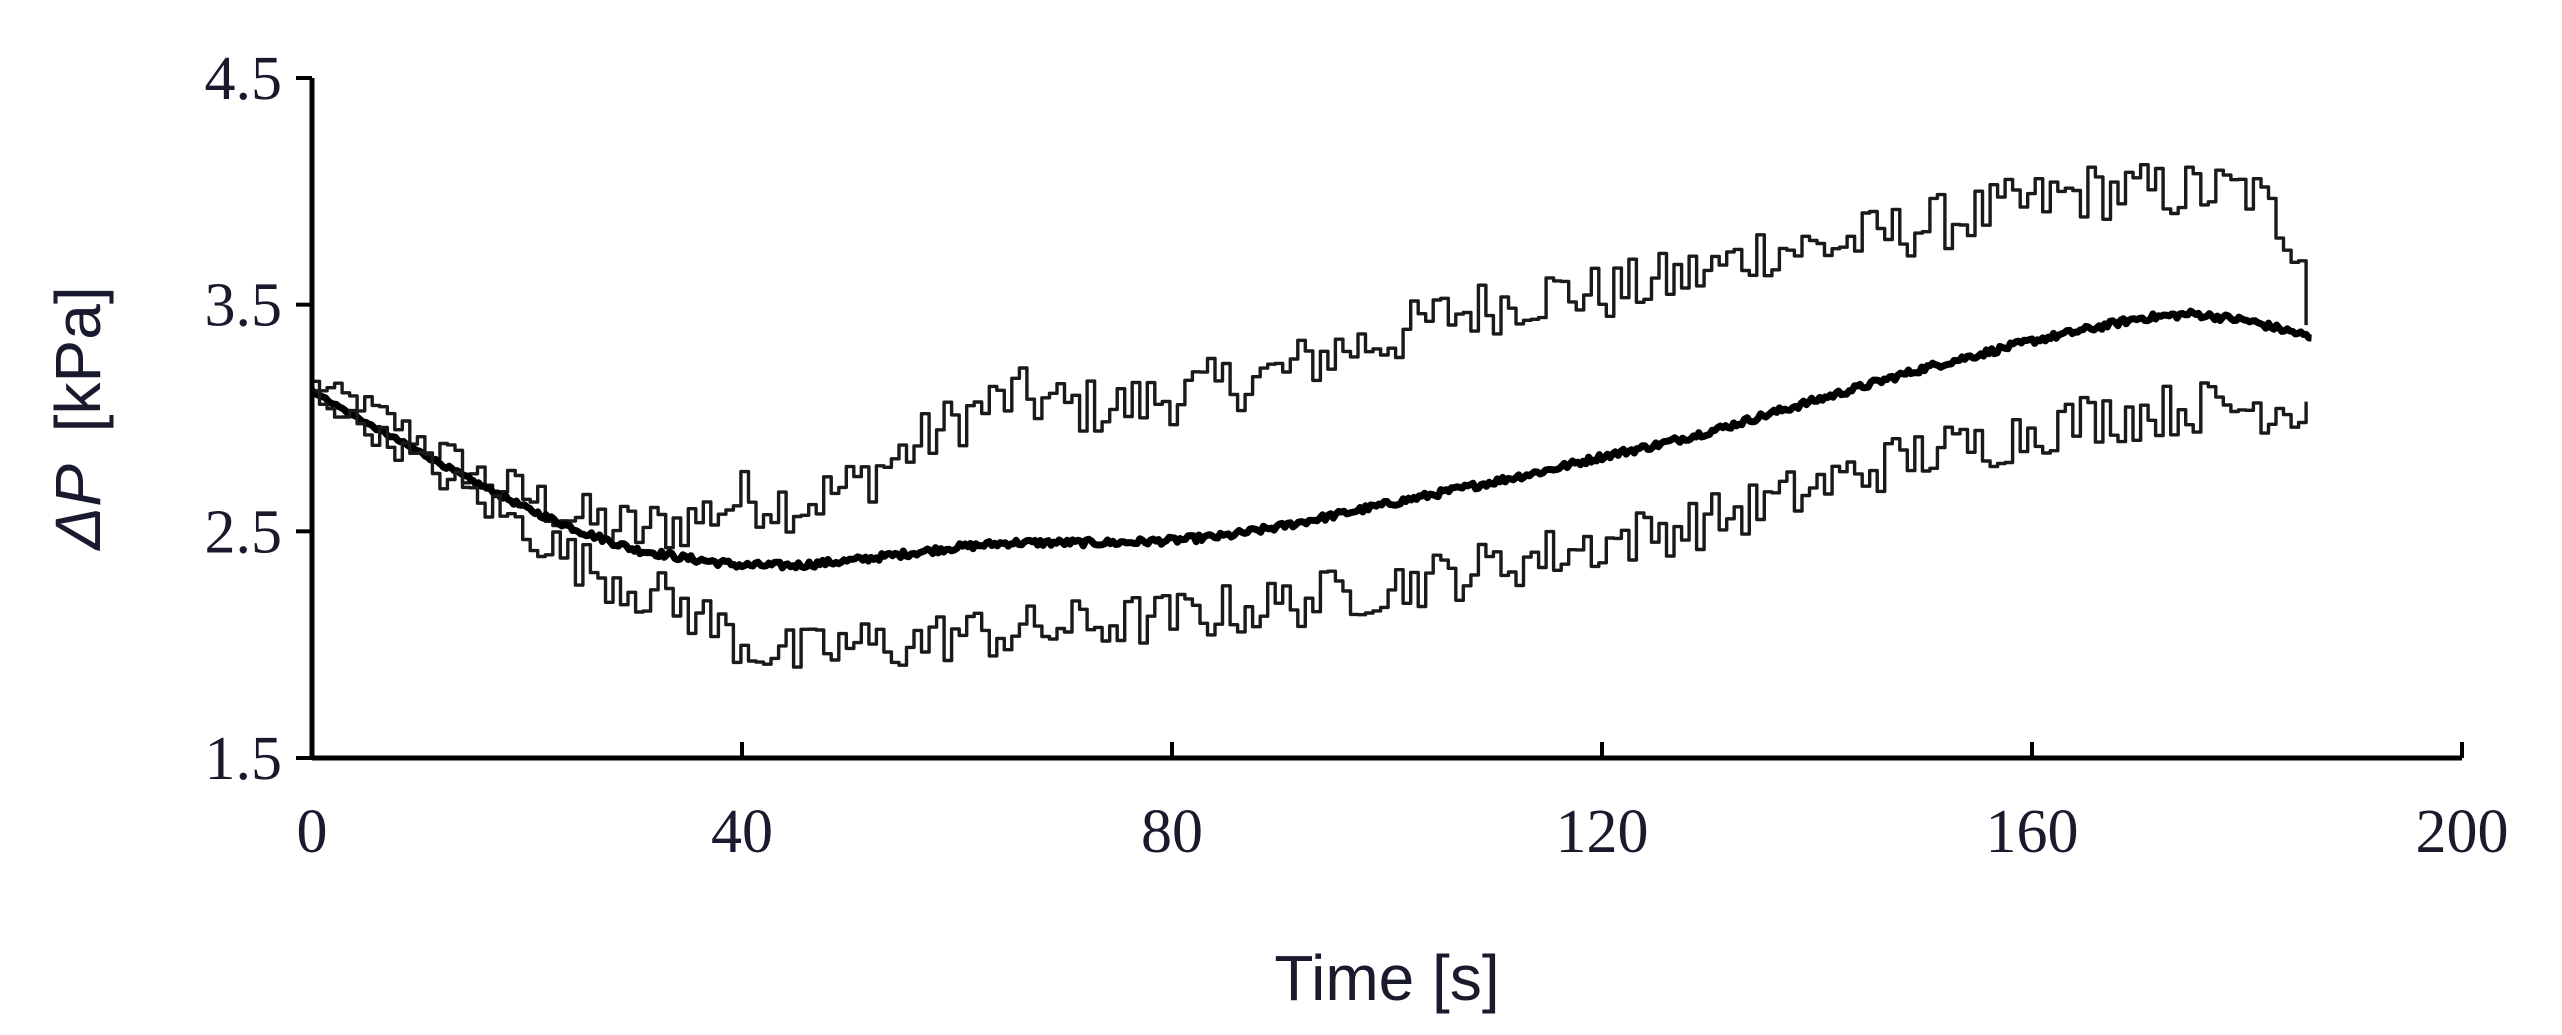  What do you see at coordinates (1172, 832) in the screenshot?
I see `x-tick-label: 80` at bounding box center [1172, 832].